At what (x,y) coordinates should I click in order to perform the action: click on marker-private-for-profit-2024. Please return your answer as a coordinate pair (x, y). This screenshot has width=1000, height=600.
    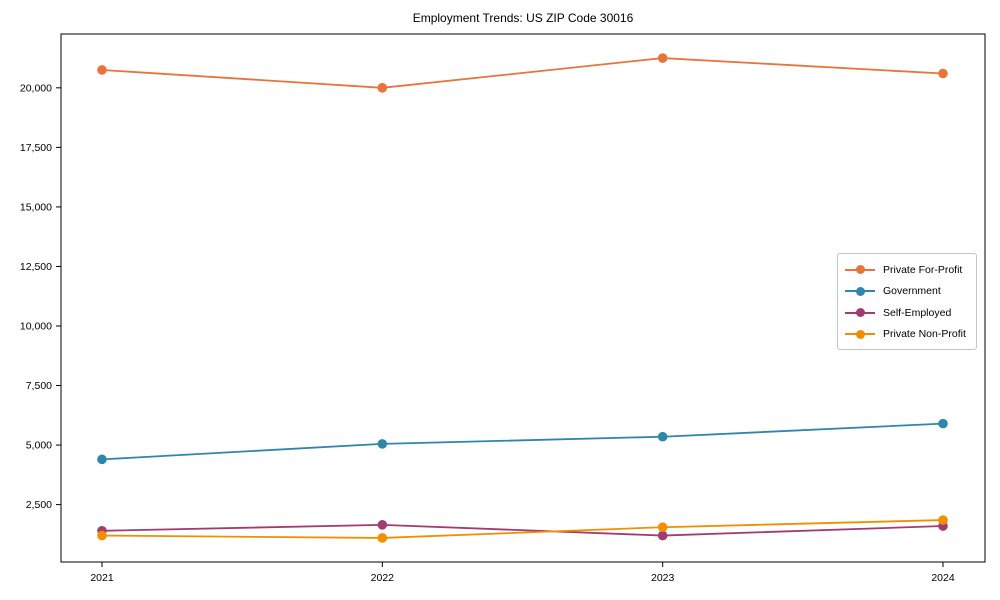
    Looking at the image, I should click on (943, 73).